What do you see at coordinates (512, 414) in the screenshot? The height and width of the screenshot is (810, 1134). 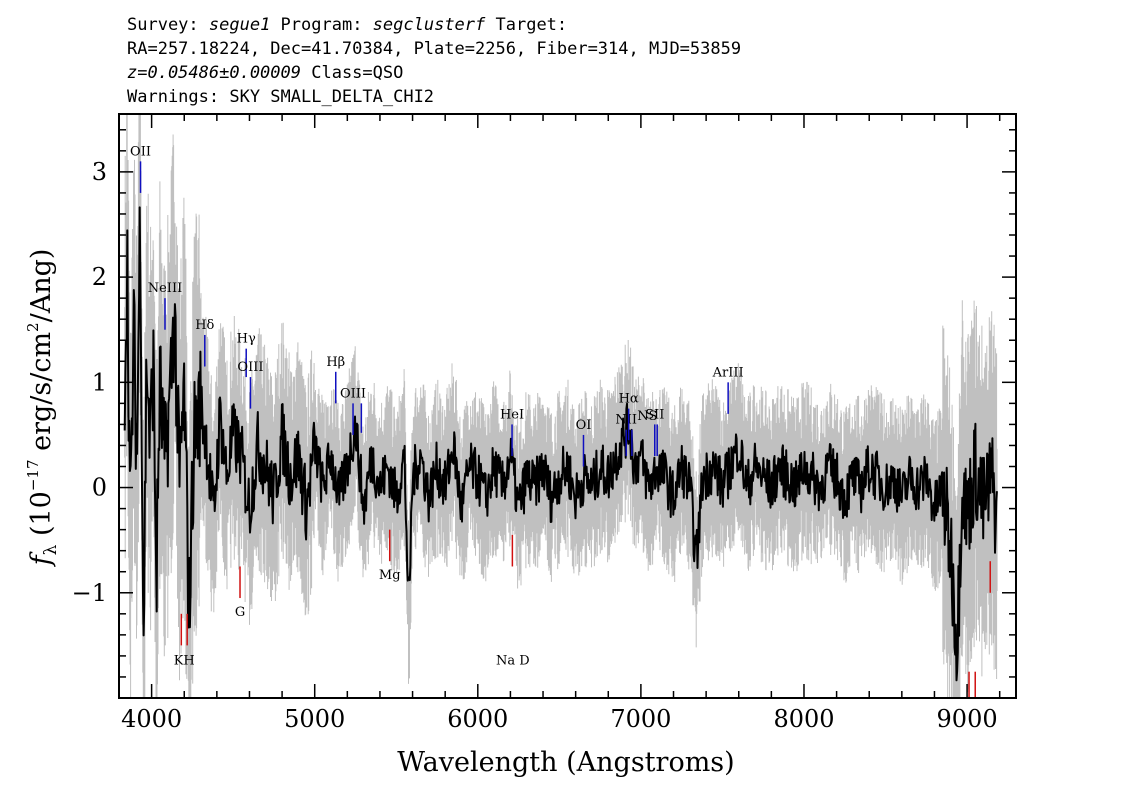 I see `emission-line-label: HeI` at bounding box center [512, 414].